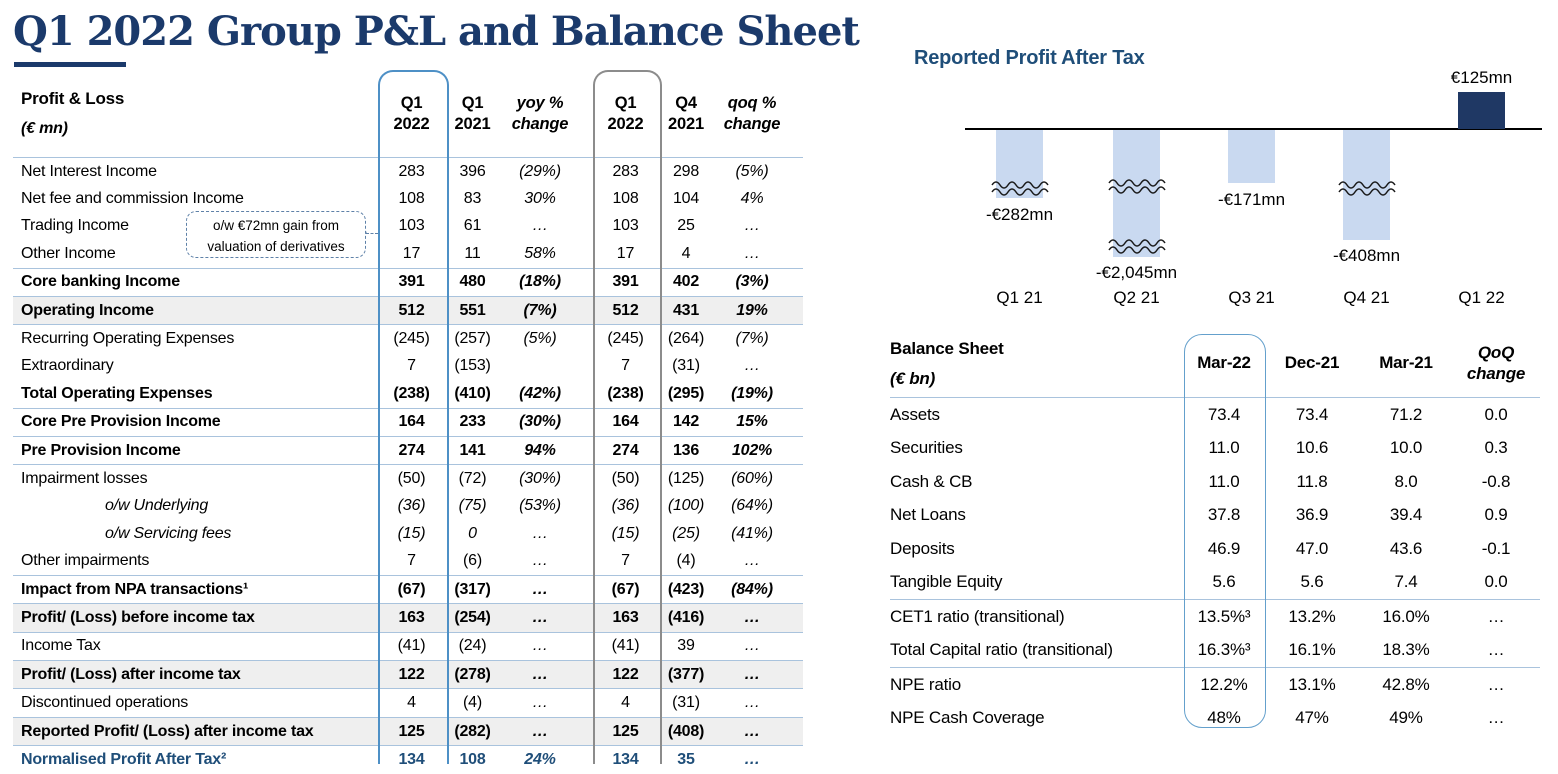 This screenshot has width=1558, height=774. I want to click on pnl-cell: 104, so click(686, 199).